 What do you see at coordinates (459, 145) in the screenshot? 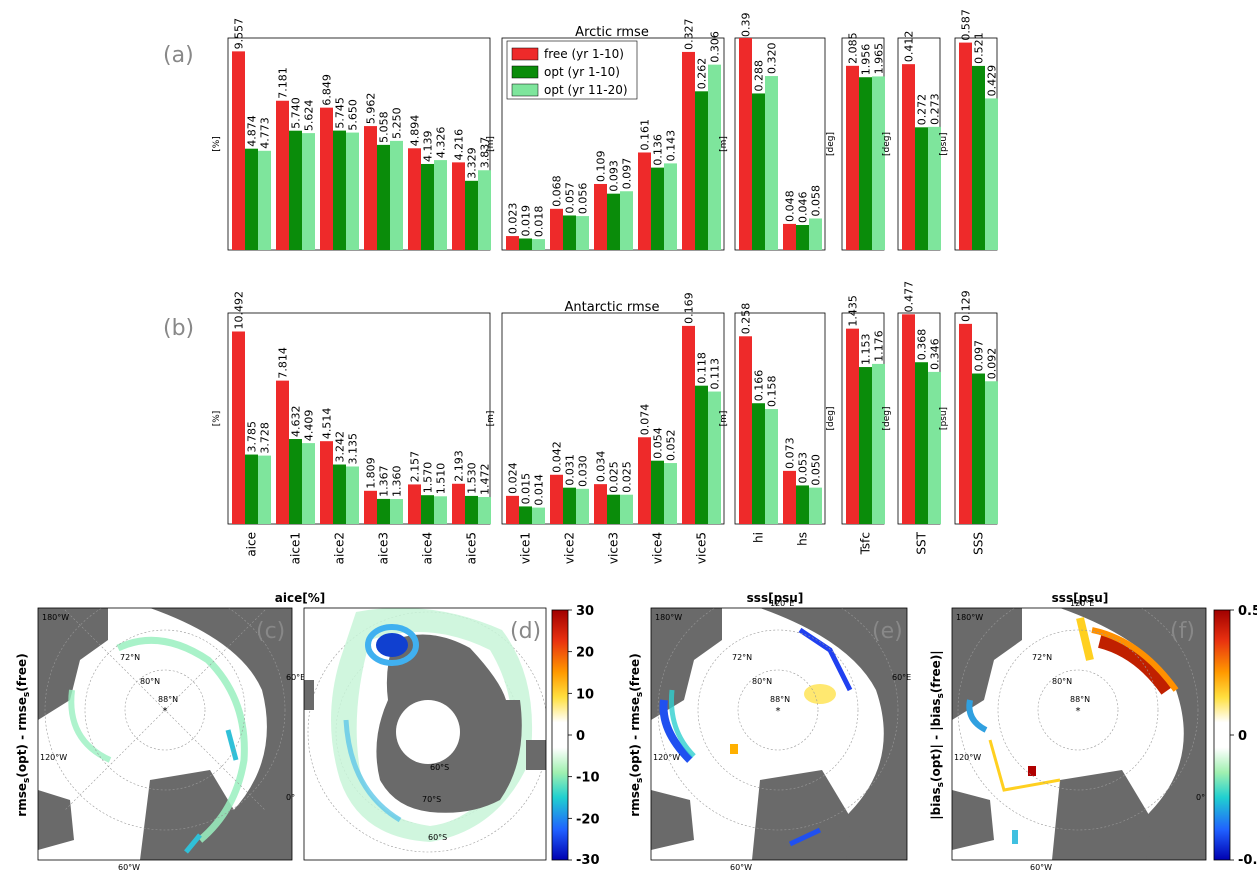
I see `arctic-value-label: 4.216` at bounding box center [459, 145].